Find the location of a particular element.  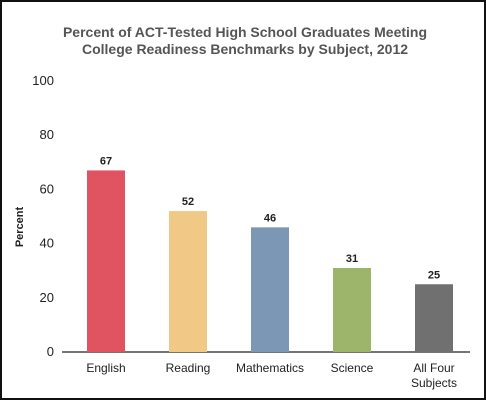

bar-value-label: 31 is located at coordinates (352, 259).